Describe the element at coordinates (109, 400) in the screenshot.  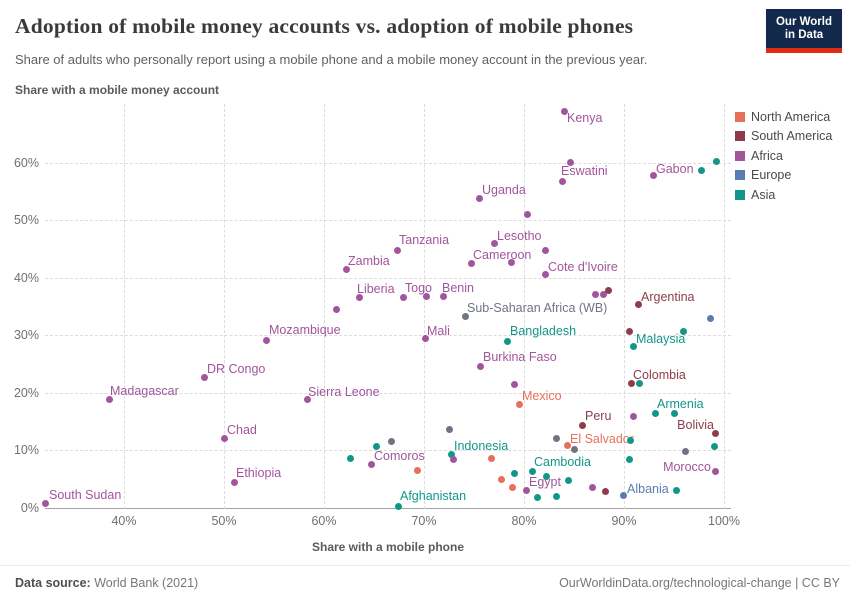
I see `data-point-madagascar` at that location.